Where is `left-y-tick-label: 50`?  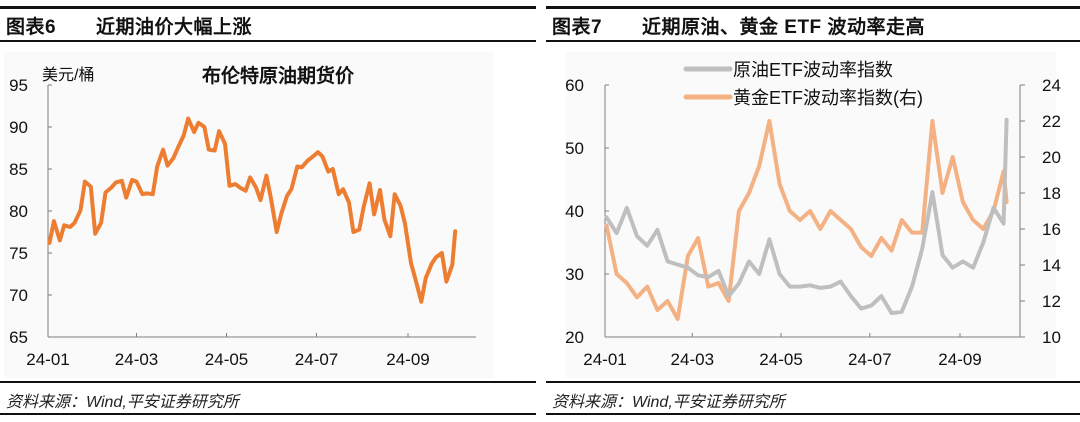 left-y-tick-label: 50 is located at coordinates (574, 148).